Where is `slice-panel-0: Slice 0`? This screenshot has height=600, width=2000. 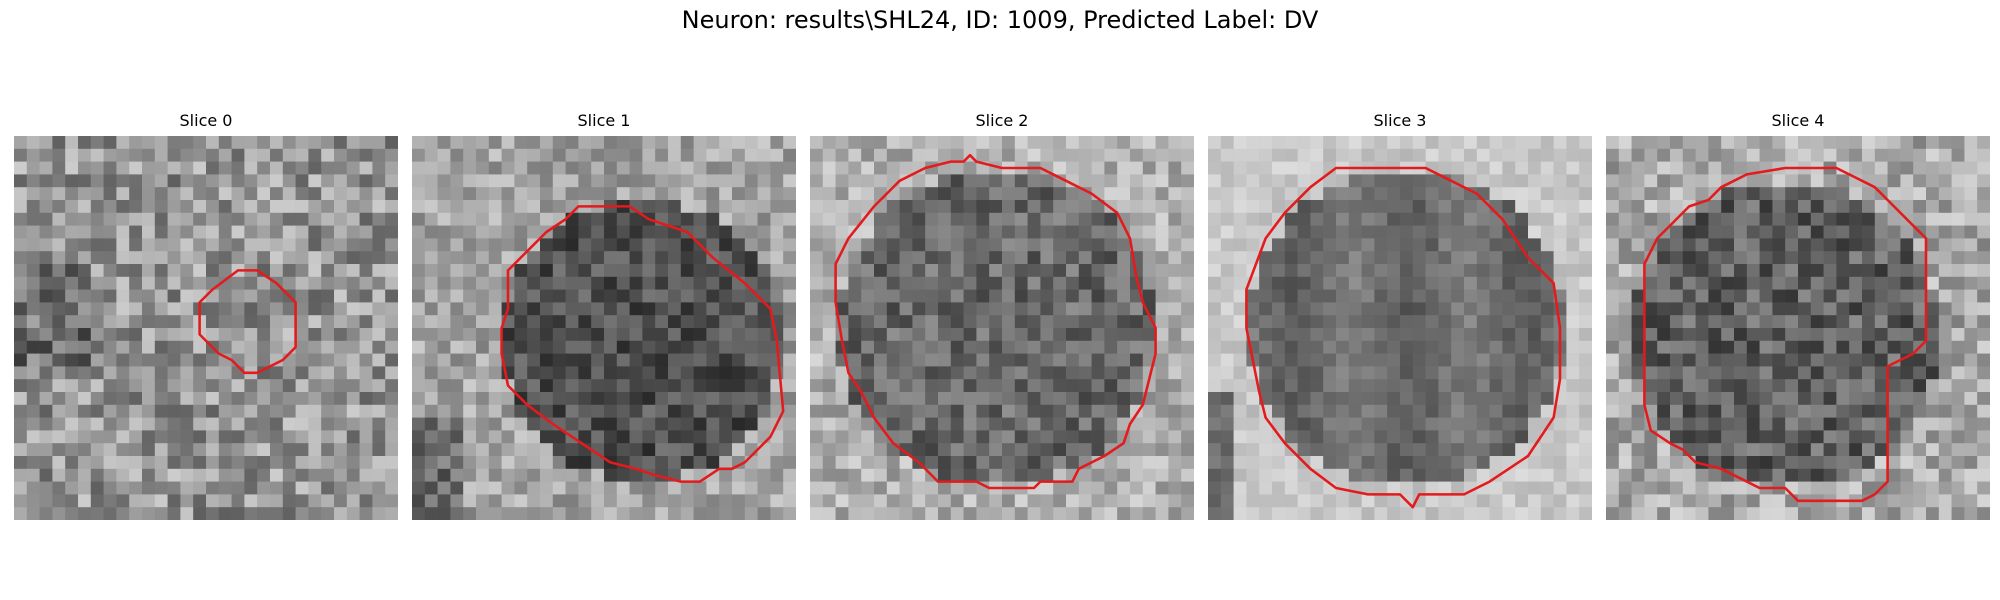 slice-panel-0: Slice 0 is located at coordinates (206, 315).